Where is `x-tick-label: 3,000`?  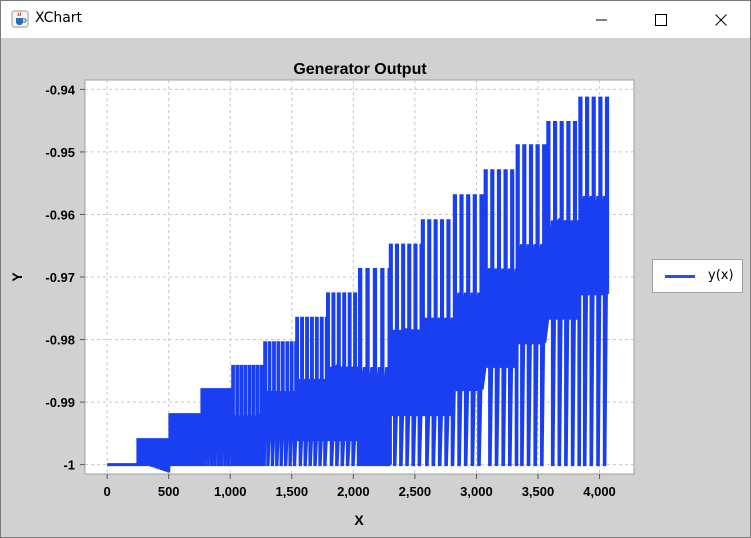 x-tick-label: 3,000 is located at coordinates (476, 491).